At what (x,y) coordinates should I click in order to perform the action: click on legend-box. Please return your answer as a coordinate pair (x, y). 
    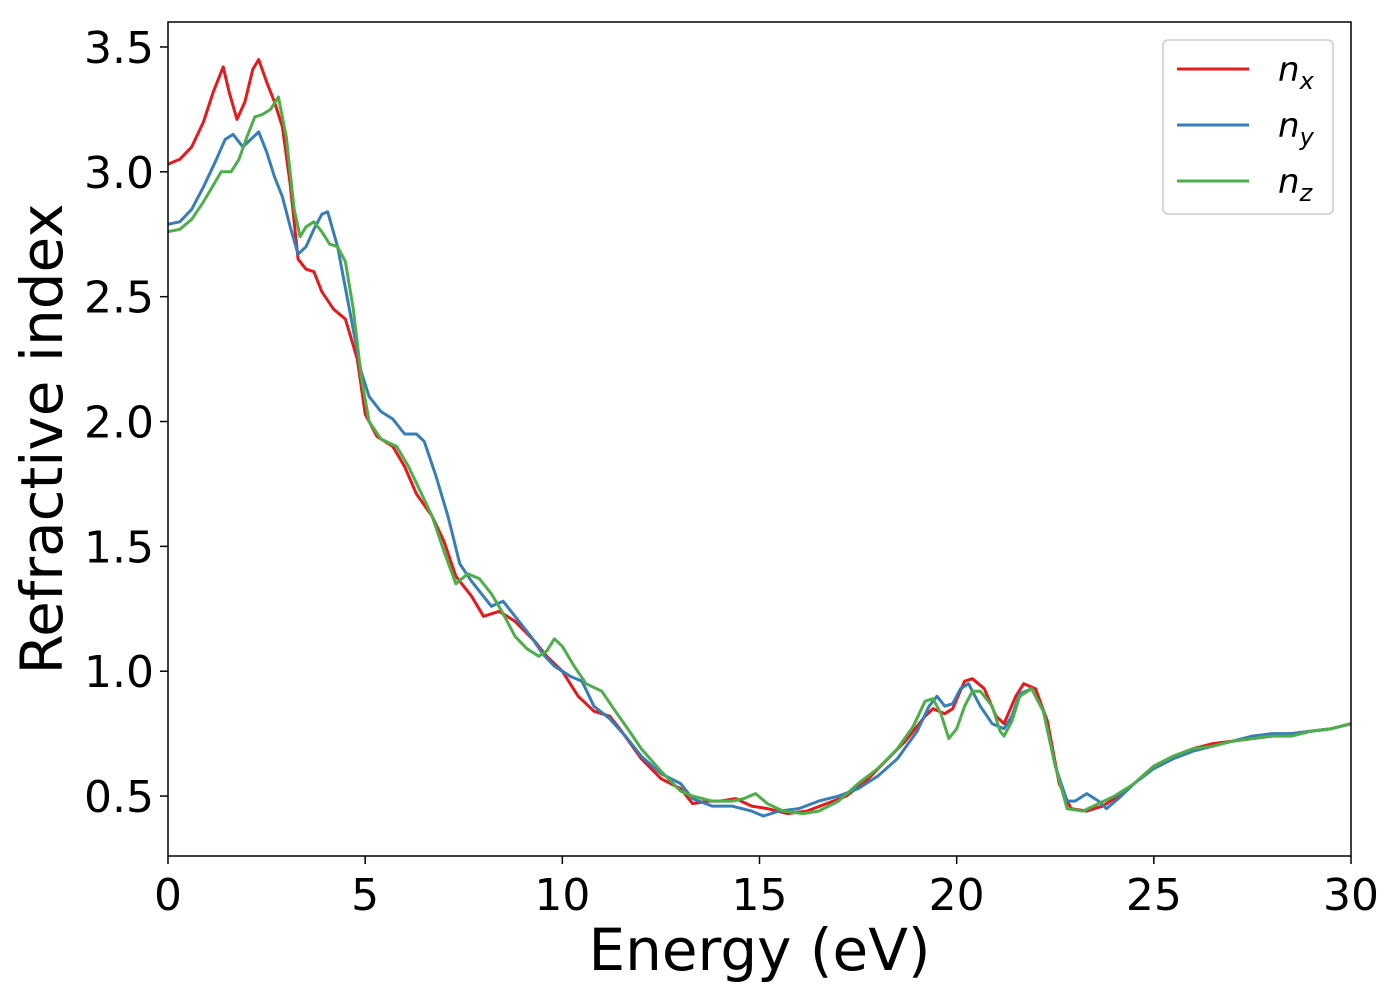
    Looking at the image, I should click on (1248, 127).